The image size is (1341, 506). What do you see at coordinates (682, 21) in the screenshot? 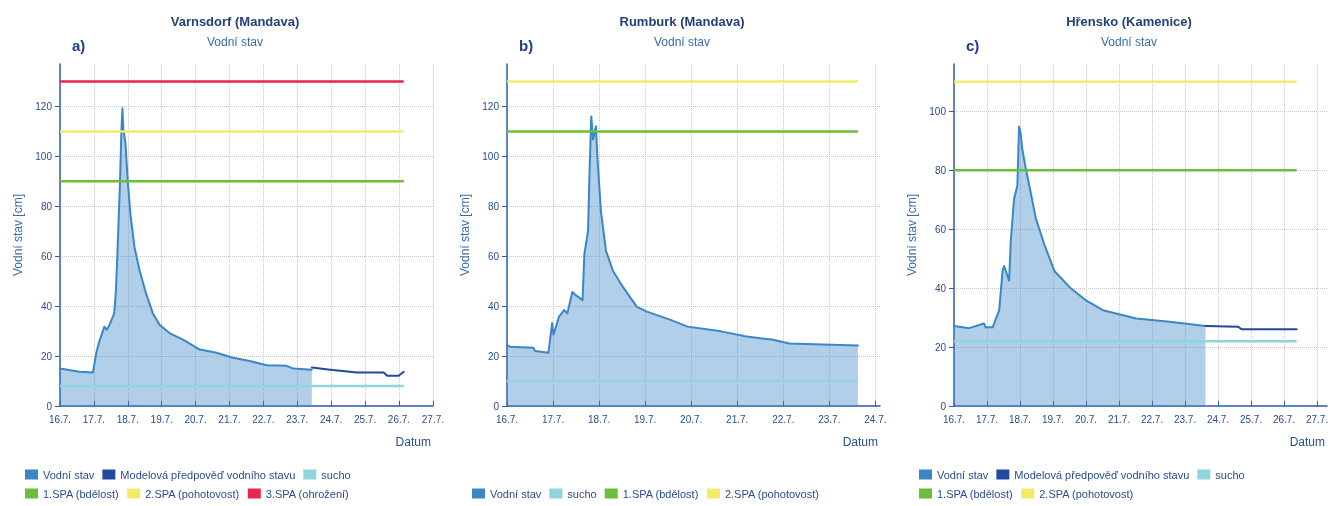
I see `chart-title: Rumburk (Mandava)` at bounding box center [682, 21].